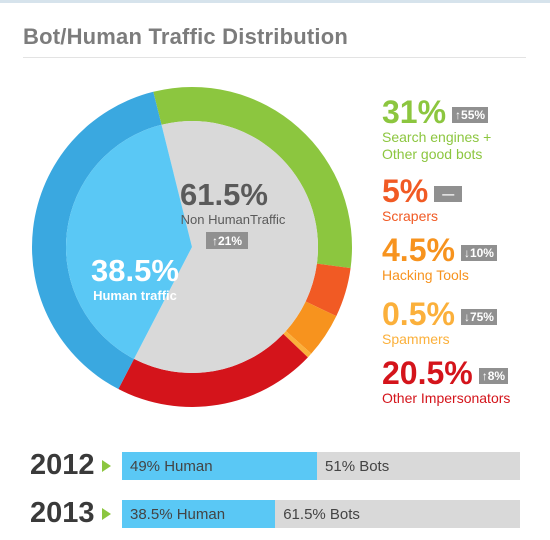  I want to click on bots-bar-label: 51% Bots, so click(357, 466).